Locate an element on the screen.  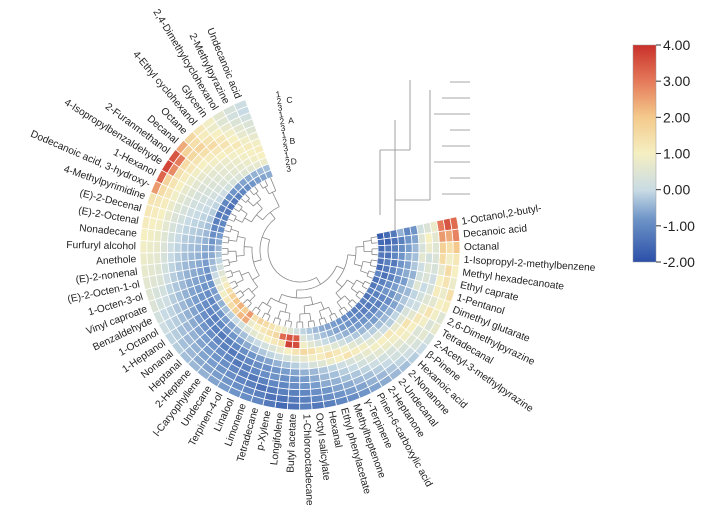
column-group-label: A is located at coordinates (291, 120).